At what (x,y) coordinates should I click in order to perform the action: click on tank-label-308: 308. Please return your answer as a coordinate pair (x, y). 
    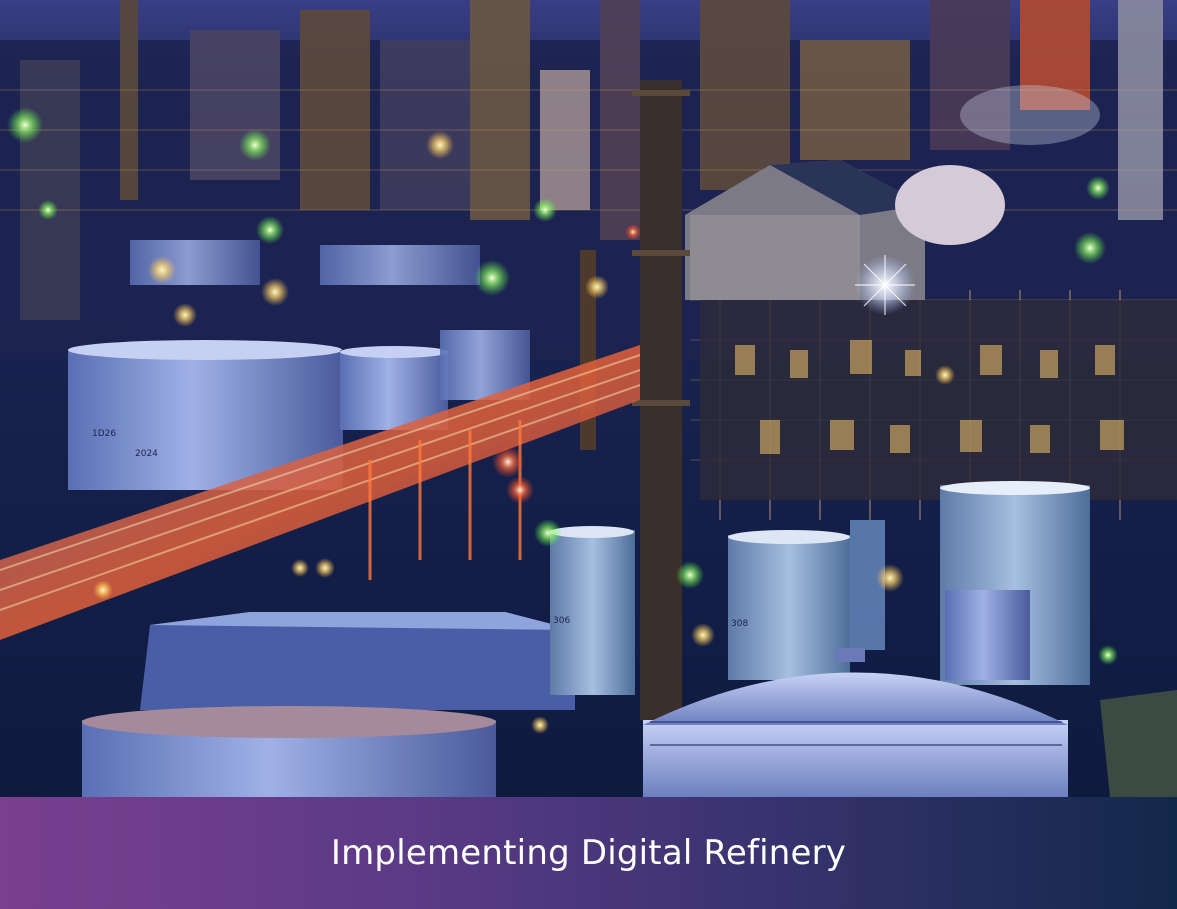
    Looking at the image, I should click on (739, 624).